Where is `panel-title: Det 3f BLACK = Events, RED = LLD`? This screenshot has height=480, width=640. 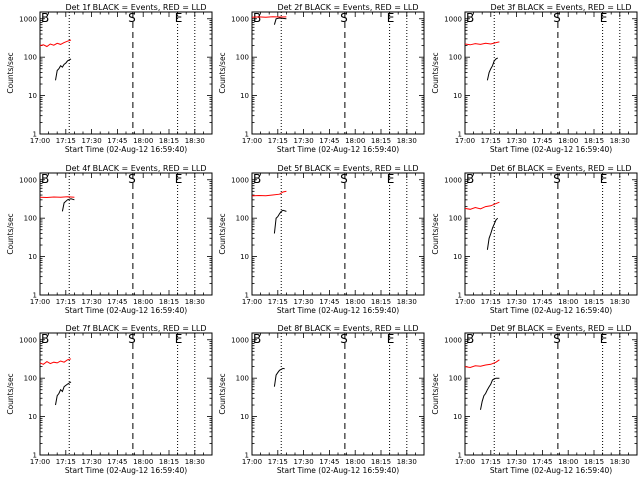
panel-title: Det 3f BLACK = Events, RED = LLD is located at coordinates (560, 7).